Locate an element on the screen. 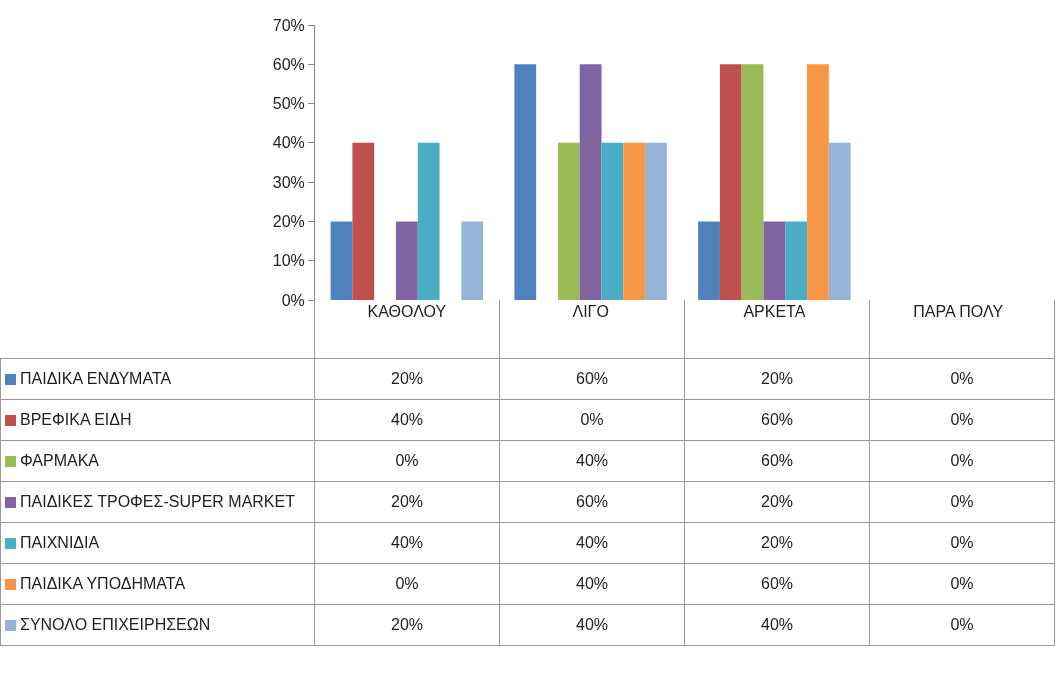 This screenshot has height=679, width=1058. x-tick-label: ΑΡΚΕΤΑ is located at coordinates (774, 311).